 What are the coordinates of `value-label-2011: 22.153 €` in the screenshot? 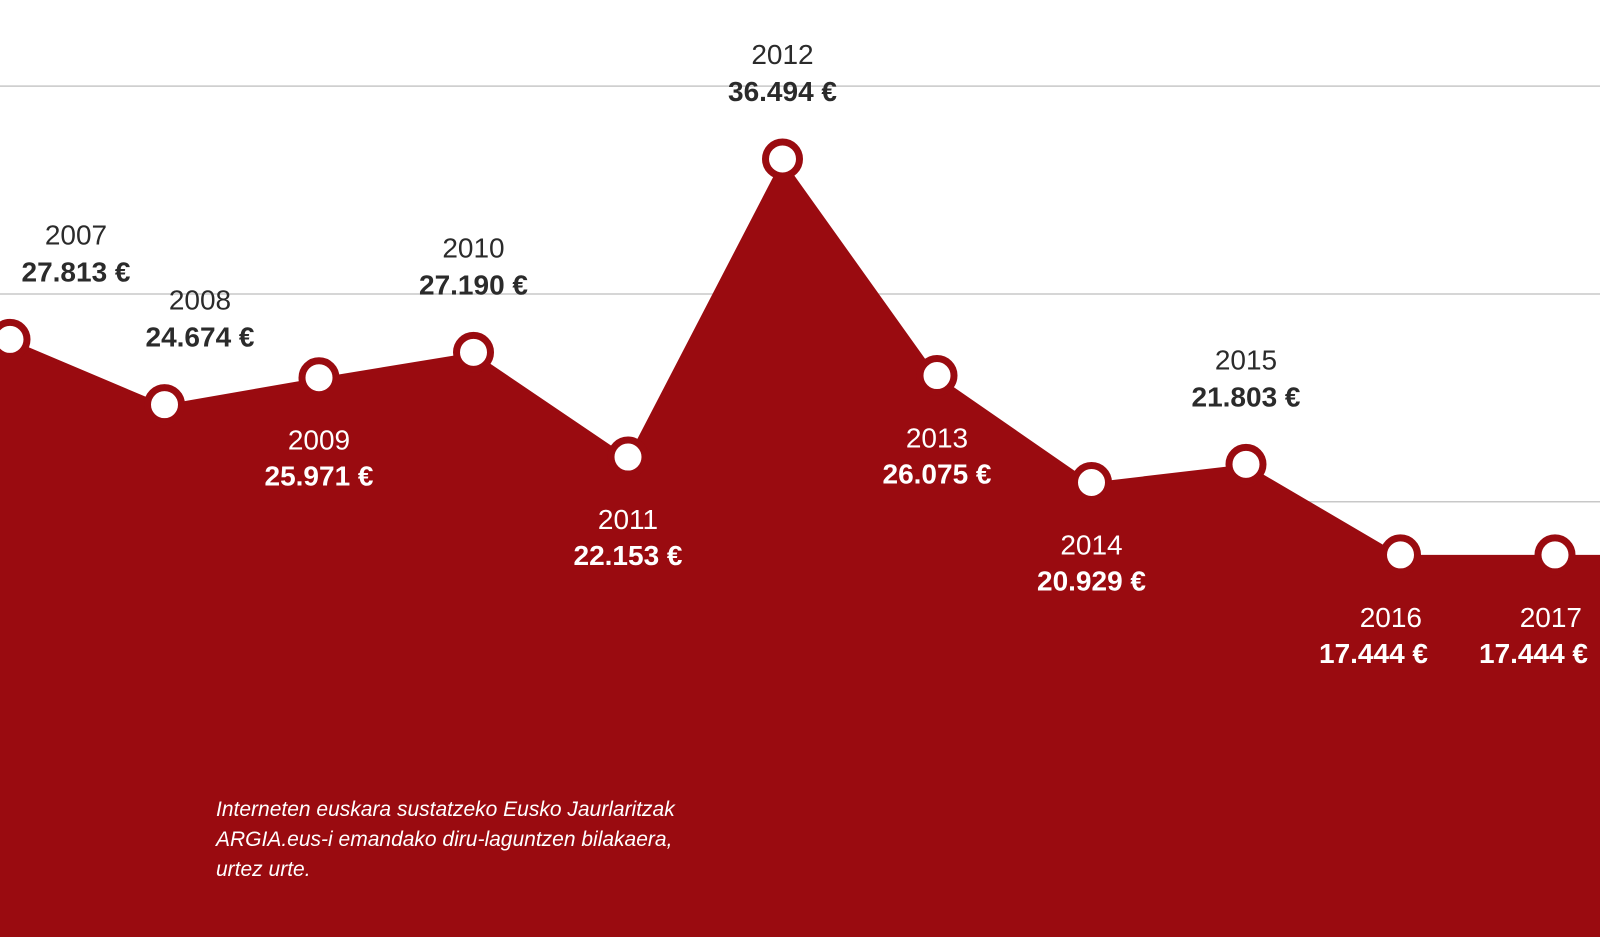 It's located at (628, 555).